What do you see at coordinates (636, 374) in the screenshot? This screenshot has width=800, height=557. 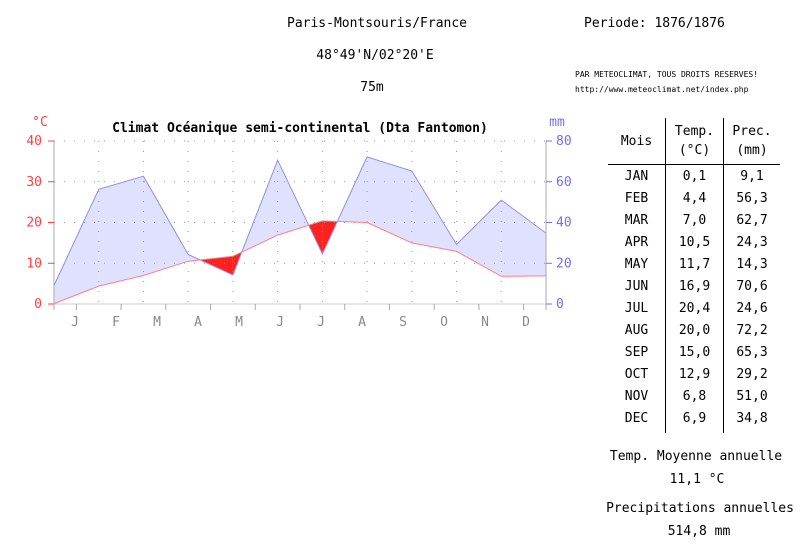 I see `cell-month: OCT` at bounding box center [636, 374].